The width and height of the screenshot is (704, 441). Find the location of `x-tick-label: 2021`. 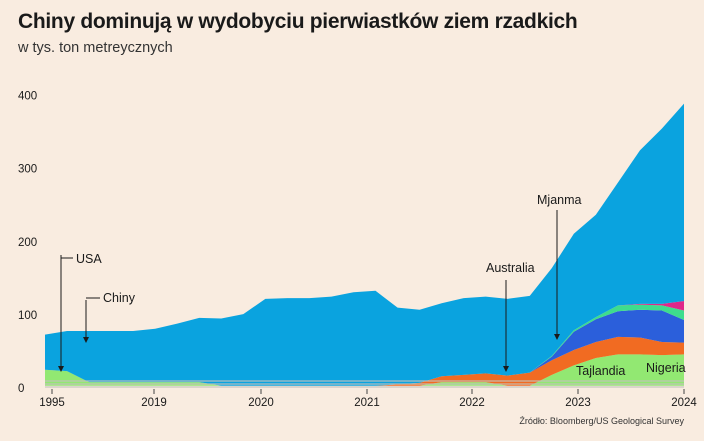

x-tick-label: 2021 is located at coordinates (367, 403).